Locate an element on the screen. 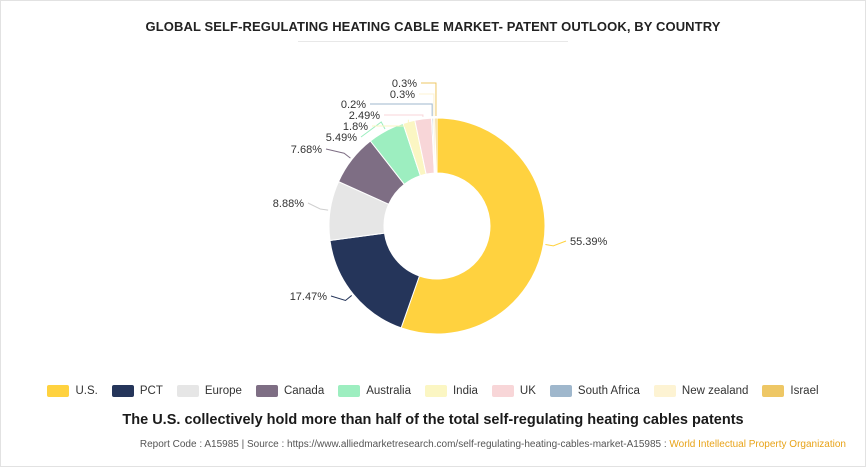 The width and height of the screenshot is (866, 467). legend-item: Australia is located at coordinates (374, 391).